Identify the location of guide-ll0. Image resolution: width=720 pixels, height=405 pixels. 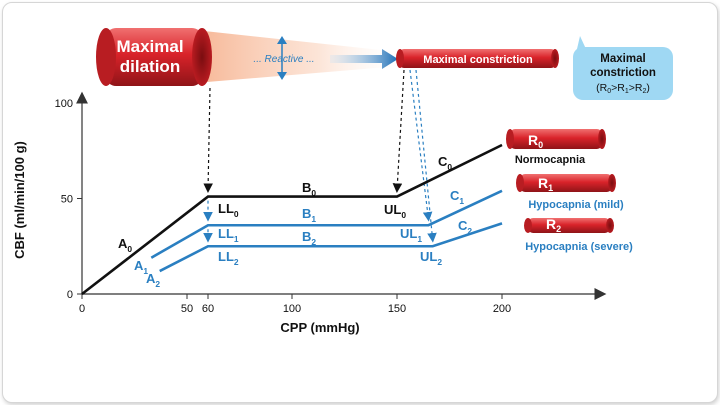
(208, 140).